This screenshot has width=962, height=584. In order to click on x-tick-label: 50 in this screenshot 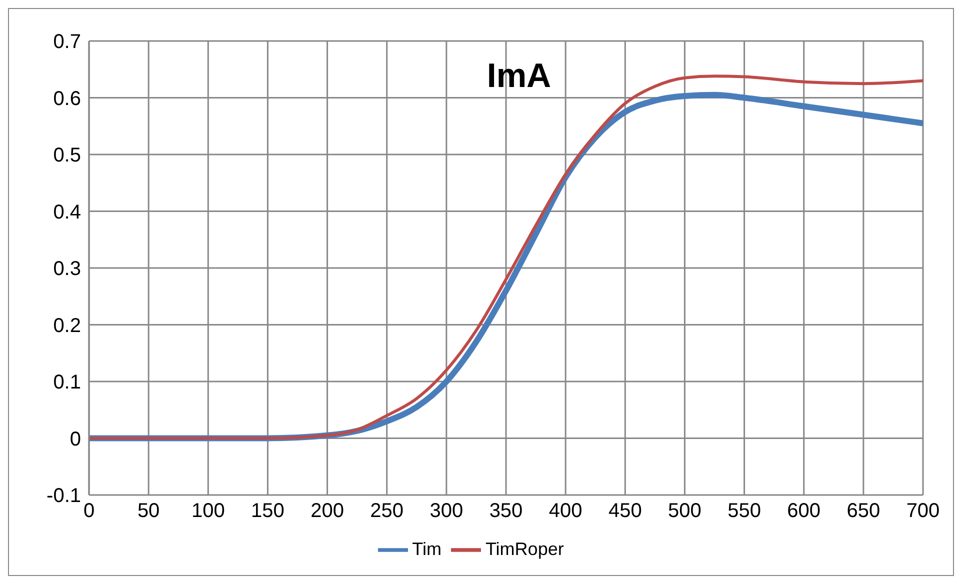, I will do `click(148, 511)`.